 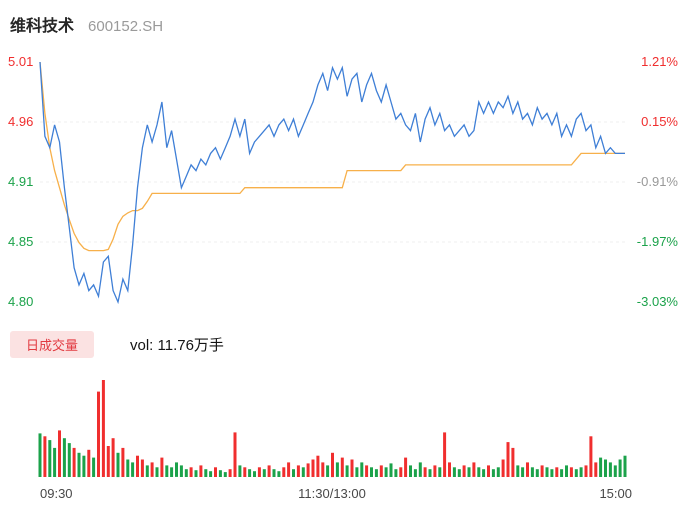 I want to click on header: 维科技术 600152.SH, so click(x=86, y=24).